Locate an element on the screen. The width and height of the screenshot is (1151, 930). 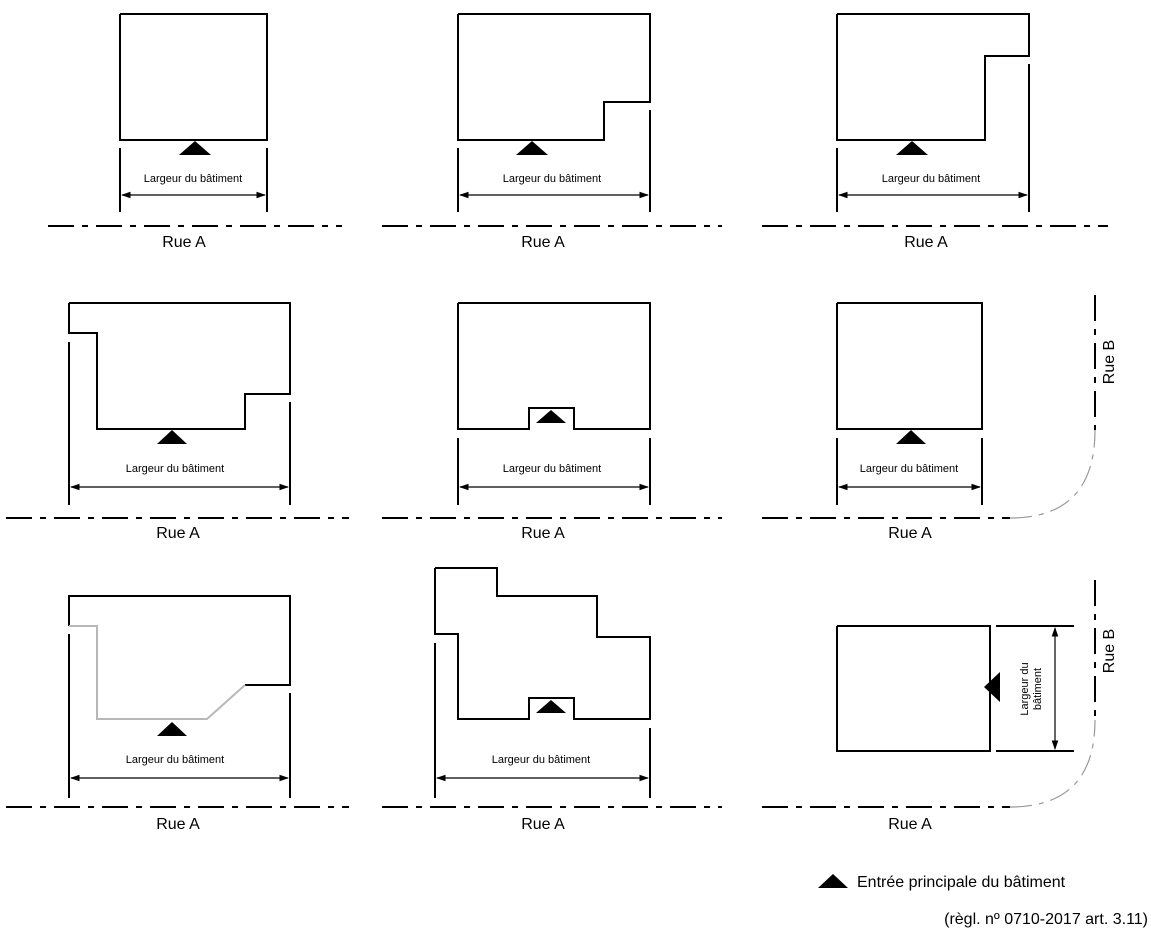
legend-text: Entrée principale du bâtiment is located at coordinates (961, 882).